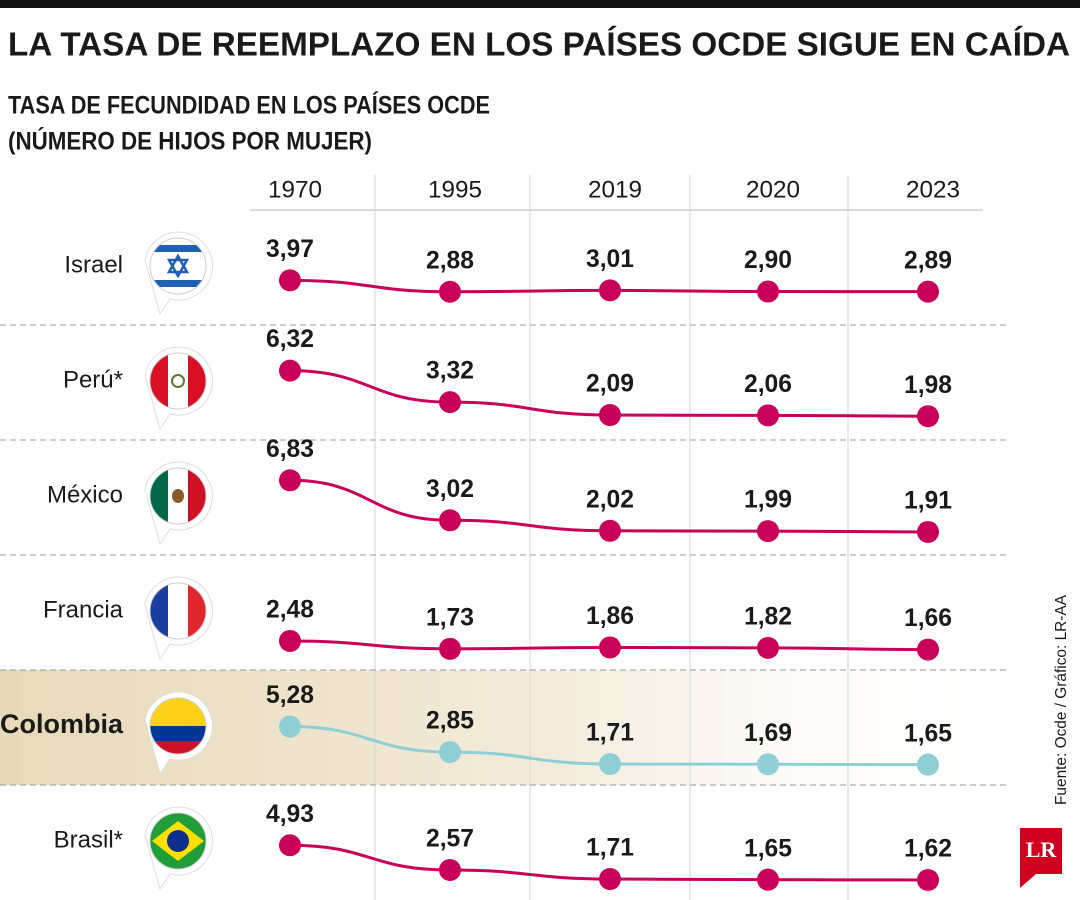 The height and width of the screenshot is (900, 1080). What do you see at coordinates (290, 610) in the screenshot?
I see `data-label: 2,48` at bounding box center [290, 610].